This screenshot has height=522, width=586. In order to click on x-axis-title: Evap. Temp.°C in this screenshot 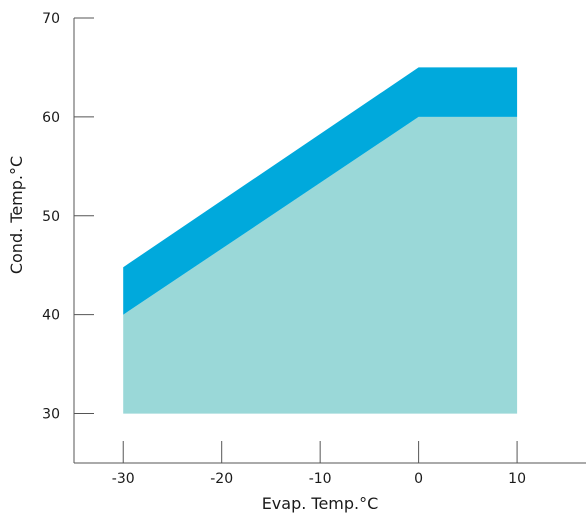, I will do `click(320, 503)`.